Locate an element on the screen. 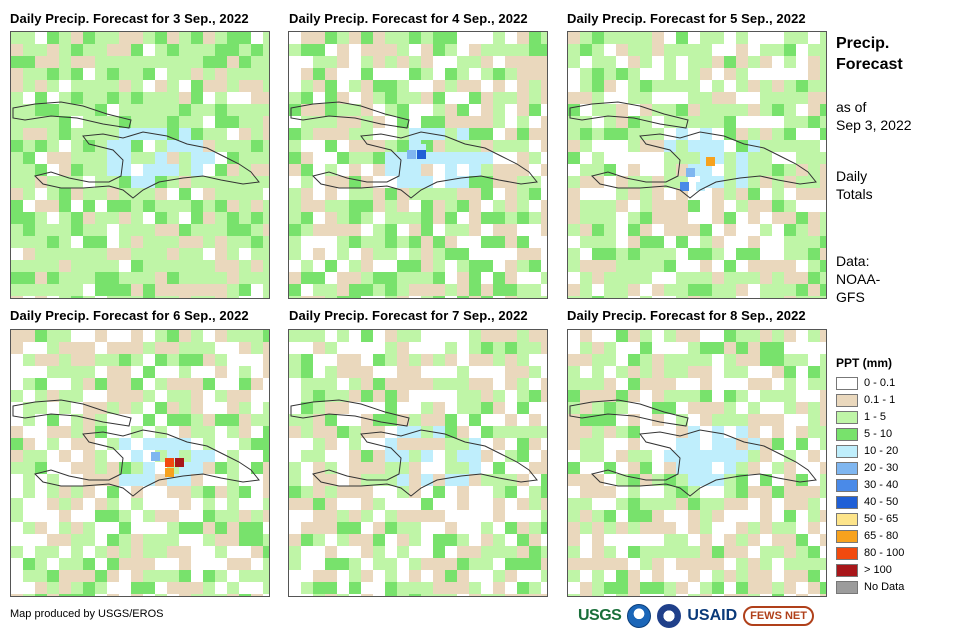 The width and height of the screenshot is (970, 635). legend-label: 5 - 10 is located at coordinates (878, 434).